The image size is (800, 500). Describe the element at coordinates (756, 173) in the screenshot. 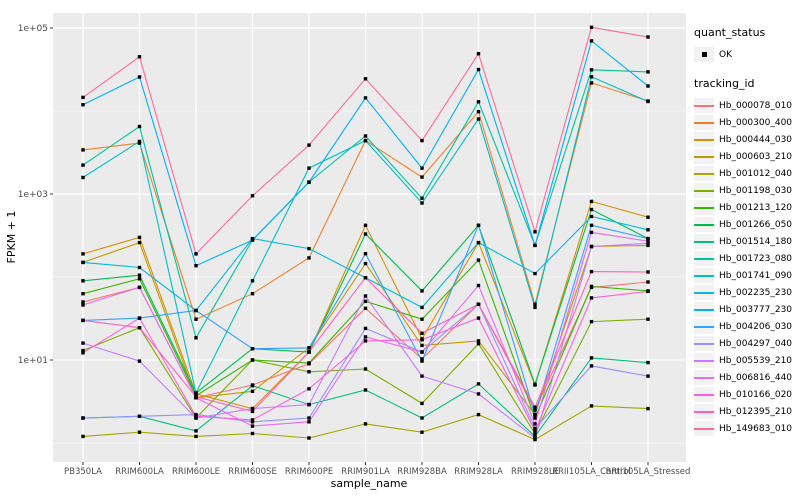

I see `legend-item-label: Hb_001012_040` at that location.